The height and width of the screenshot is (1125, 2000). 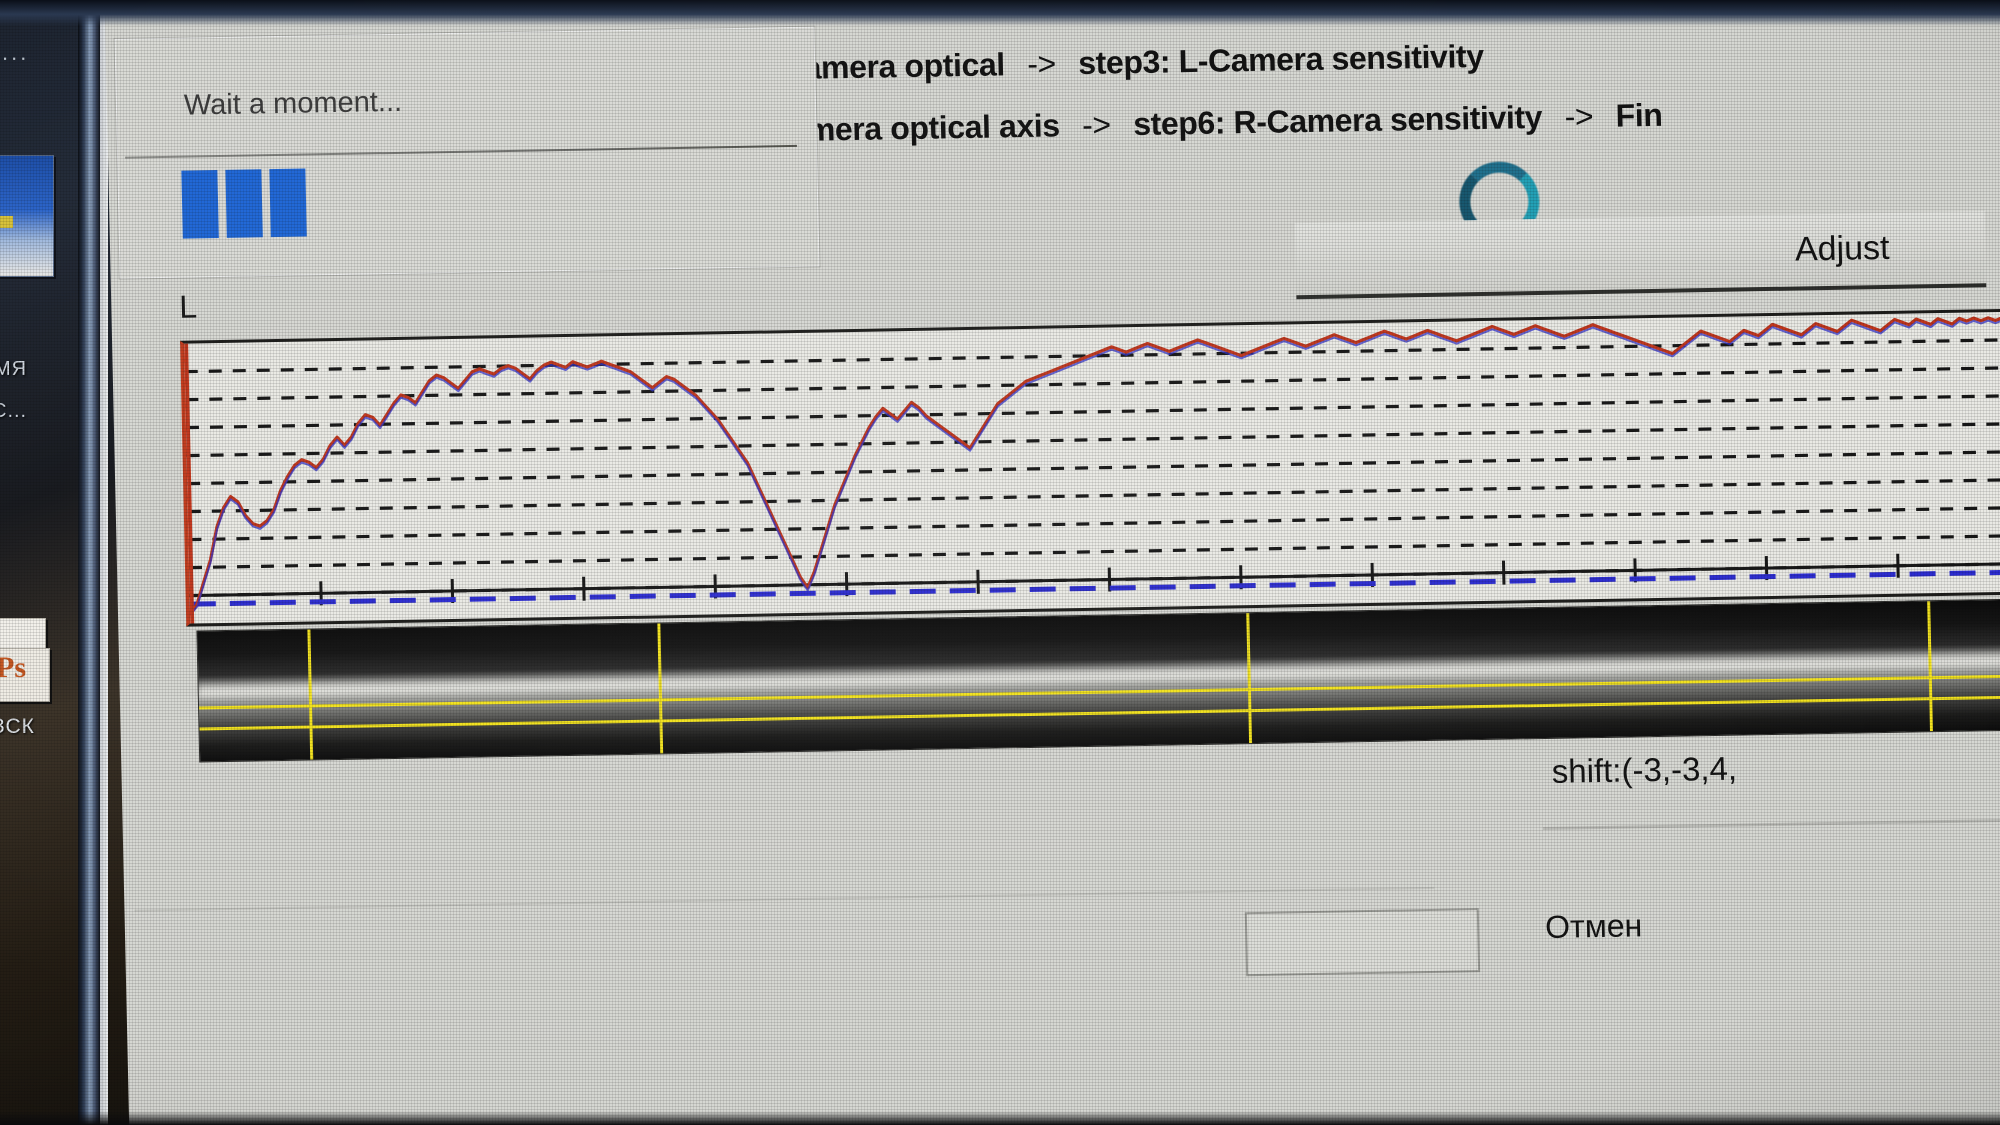 I want to click on camera-preview-strip, so click(x=1098, y=680).